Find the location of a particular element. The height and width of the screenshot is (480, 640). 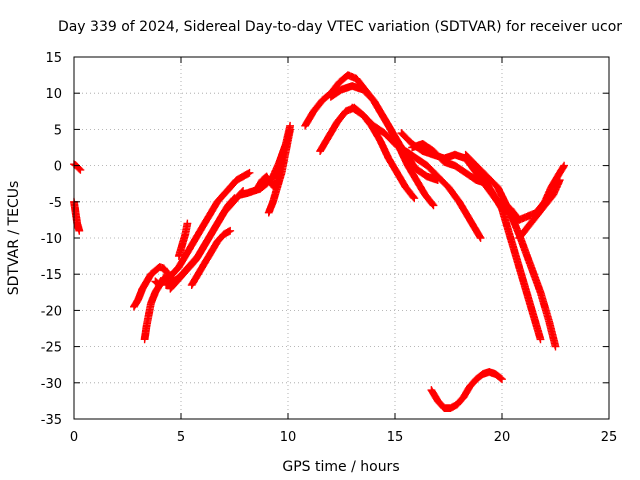

y-tick-labels: 15 10 5 0 -5 -10 -15 -20 -25 -30 -35 is located at coordinates (51, 239).